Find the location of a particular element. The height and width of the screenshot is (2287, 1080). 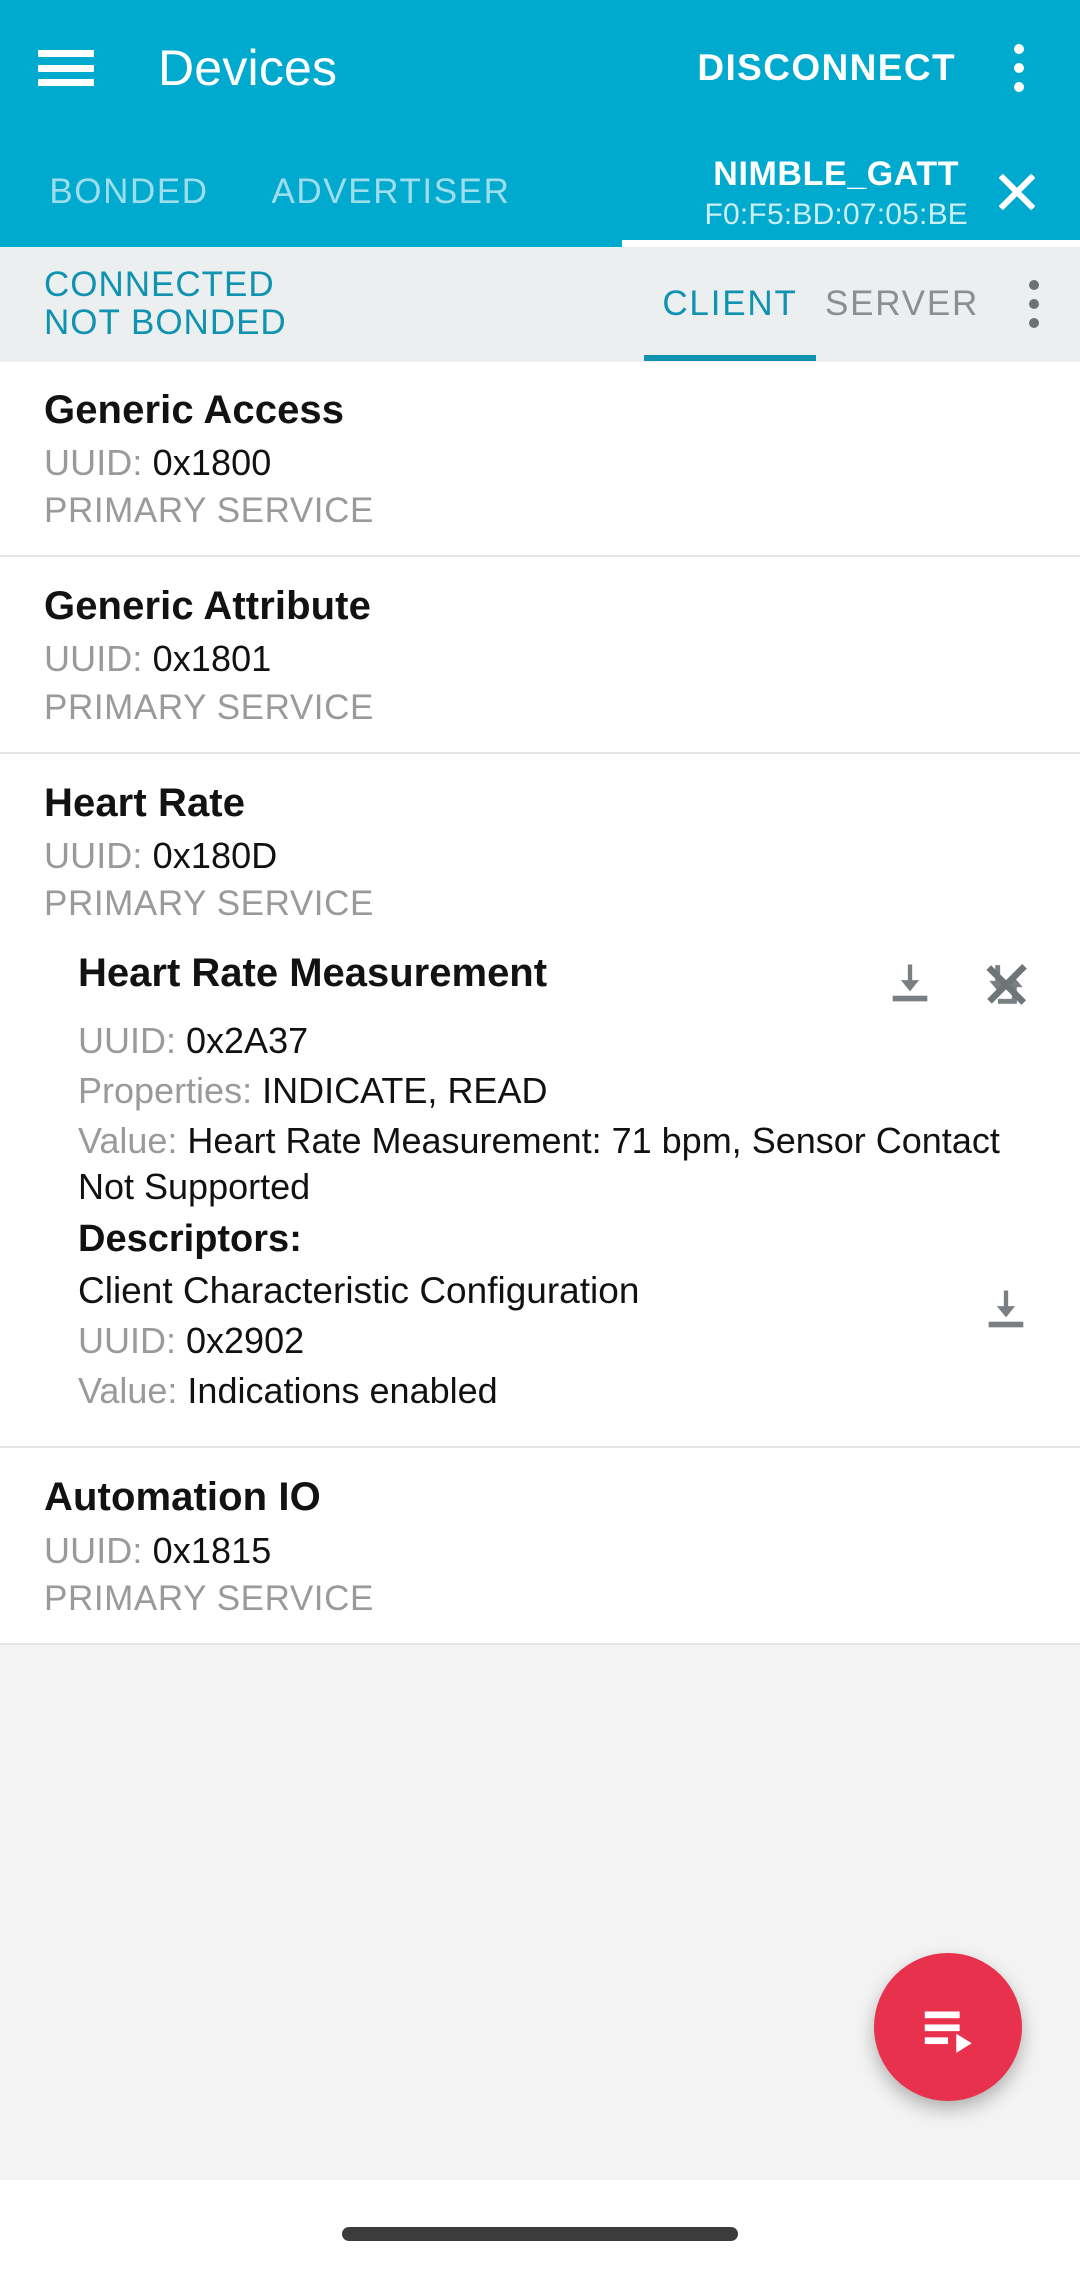

characteristic-actions is located at coordinates (965, 982).